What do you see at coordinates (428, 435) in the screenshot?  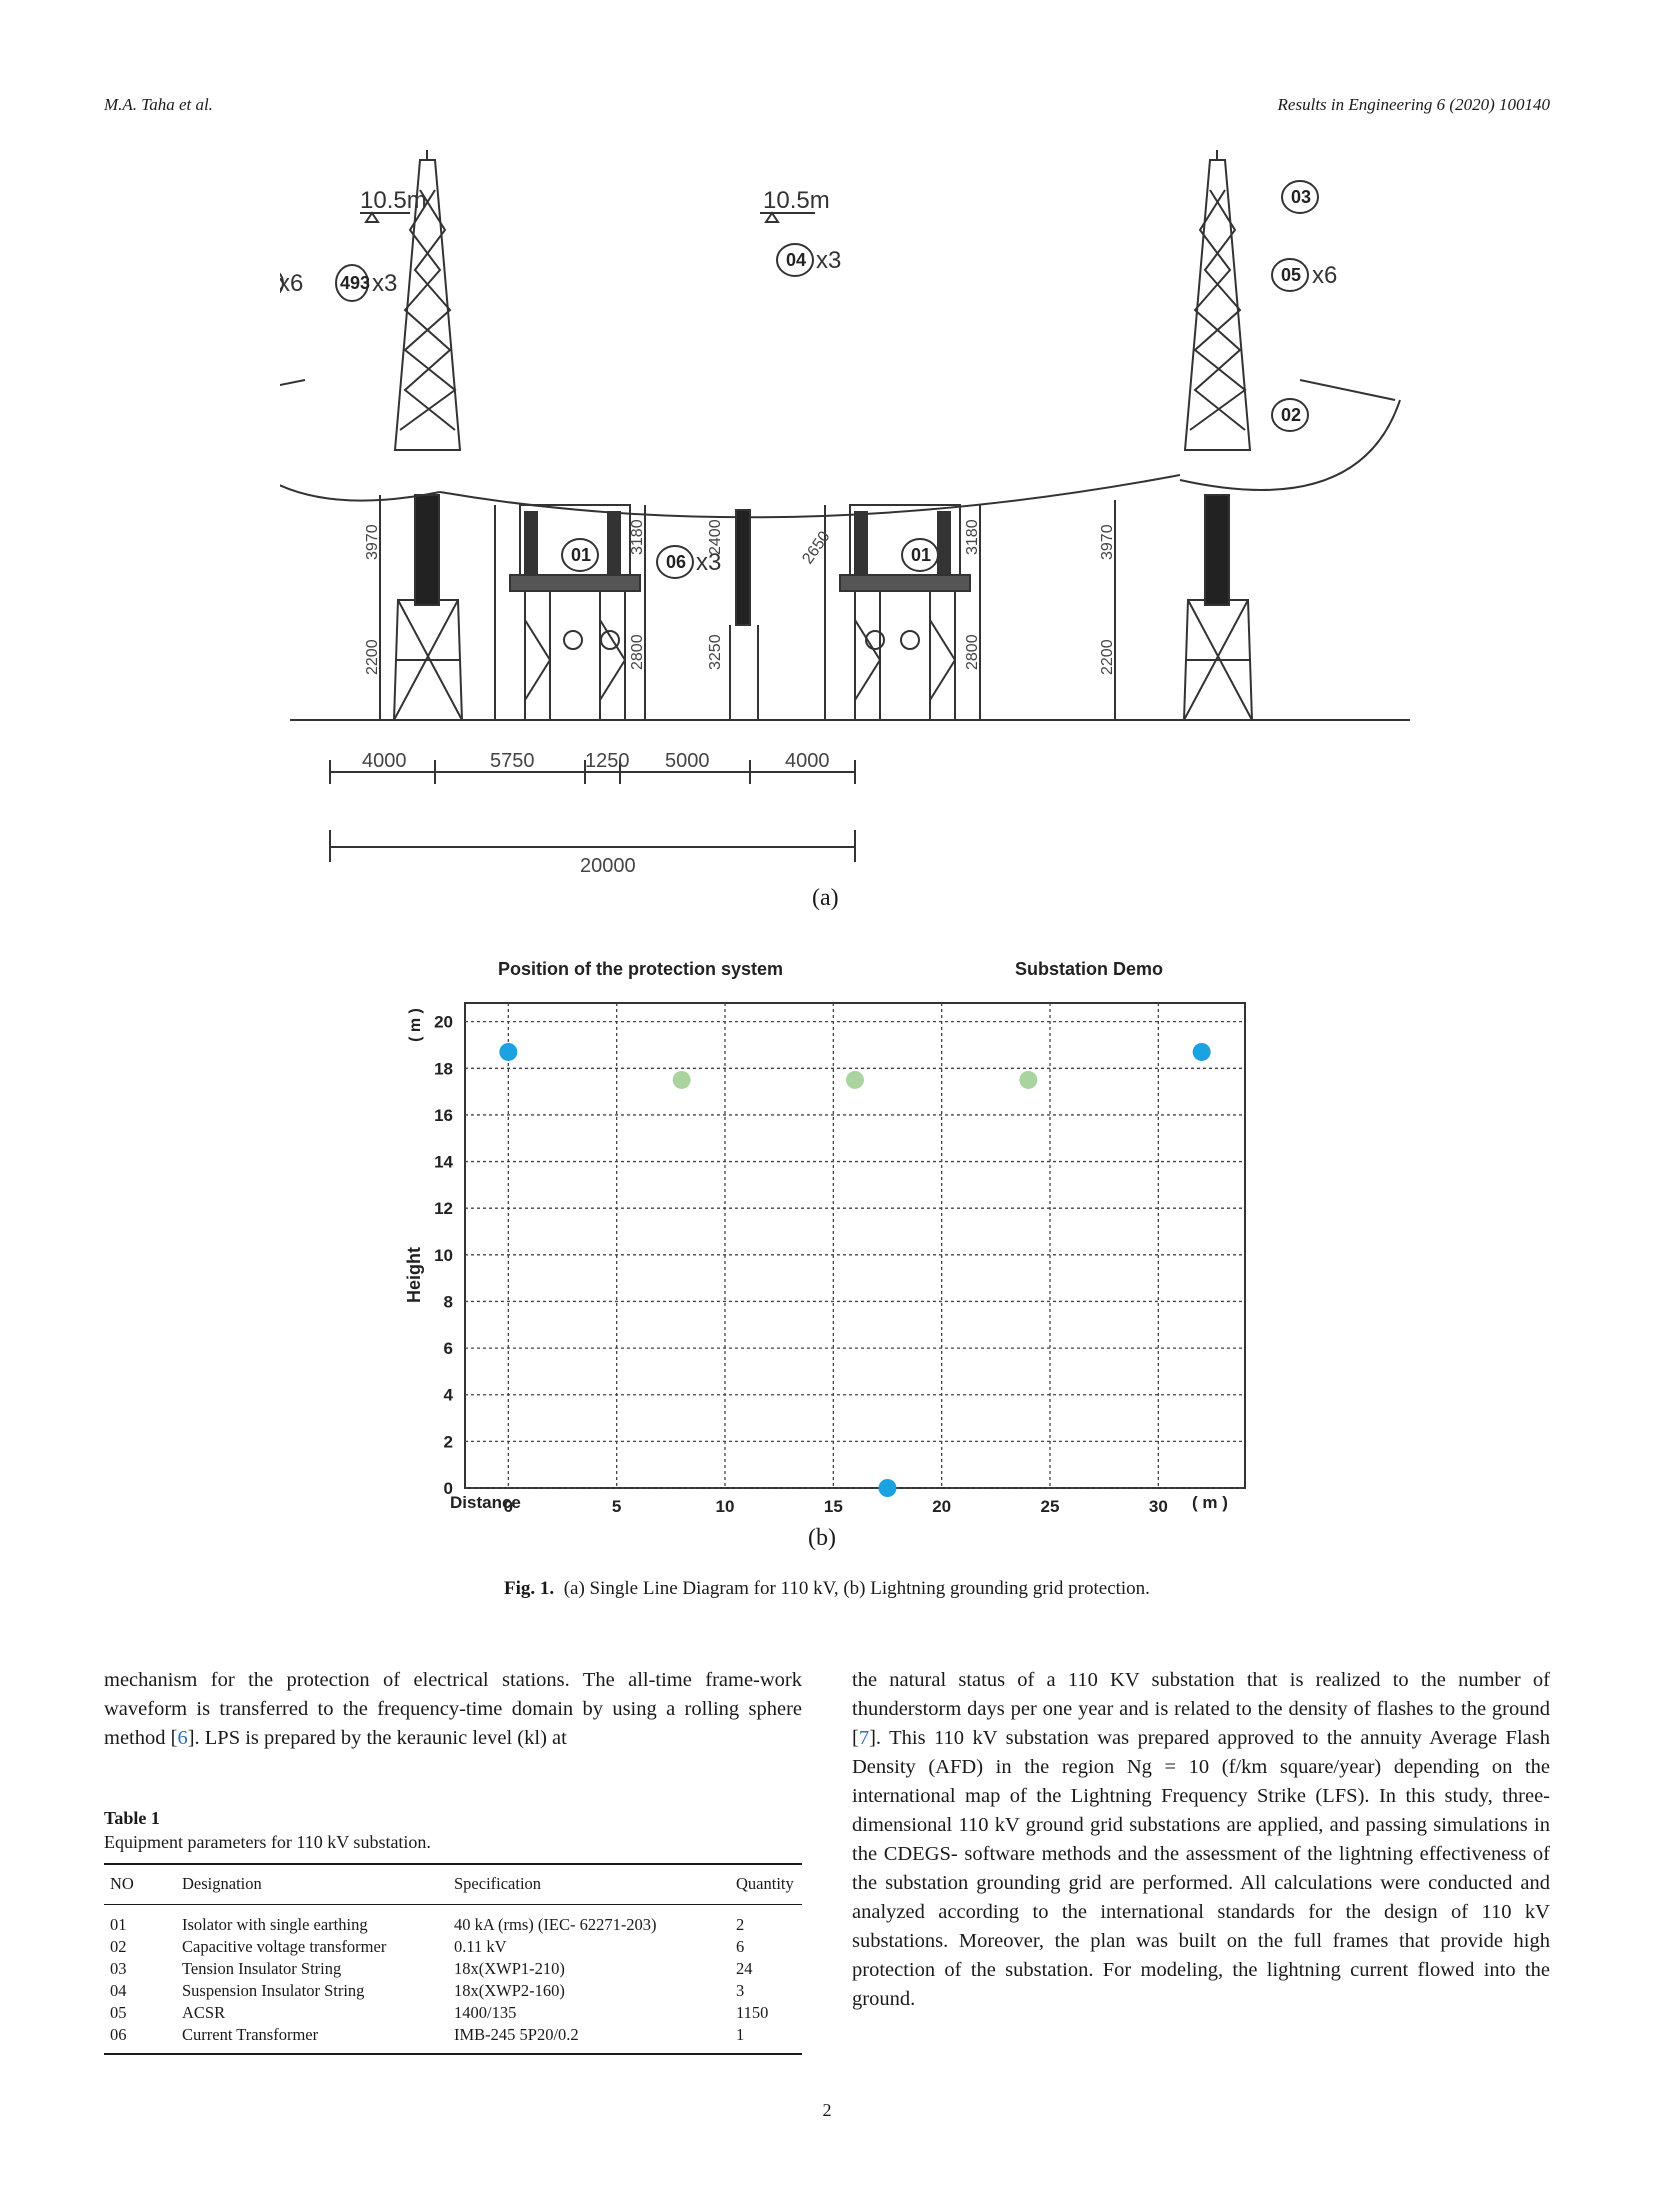 I see `left-tower` at bounding box center [428, 435].